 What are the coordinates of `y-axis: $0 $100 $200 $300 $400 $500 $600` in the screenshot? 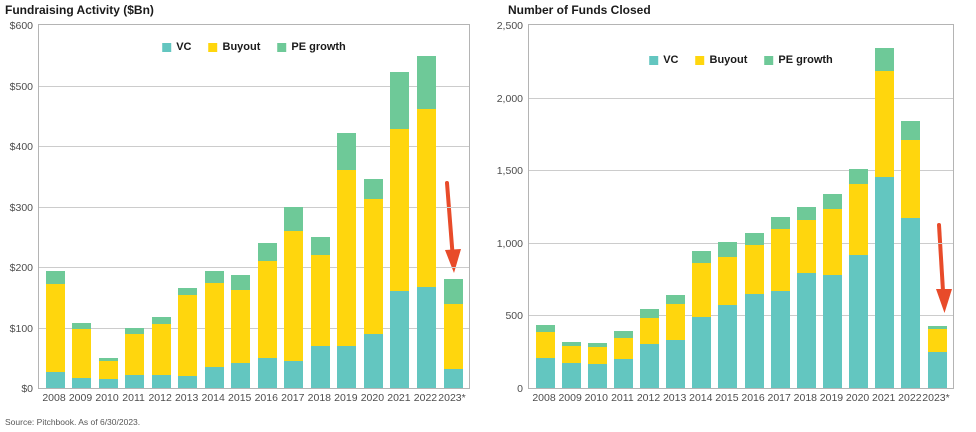 It's located at (16, 207).